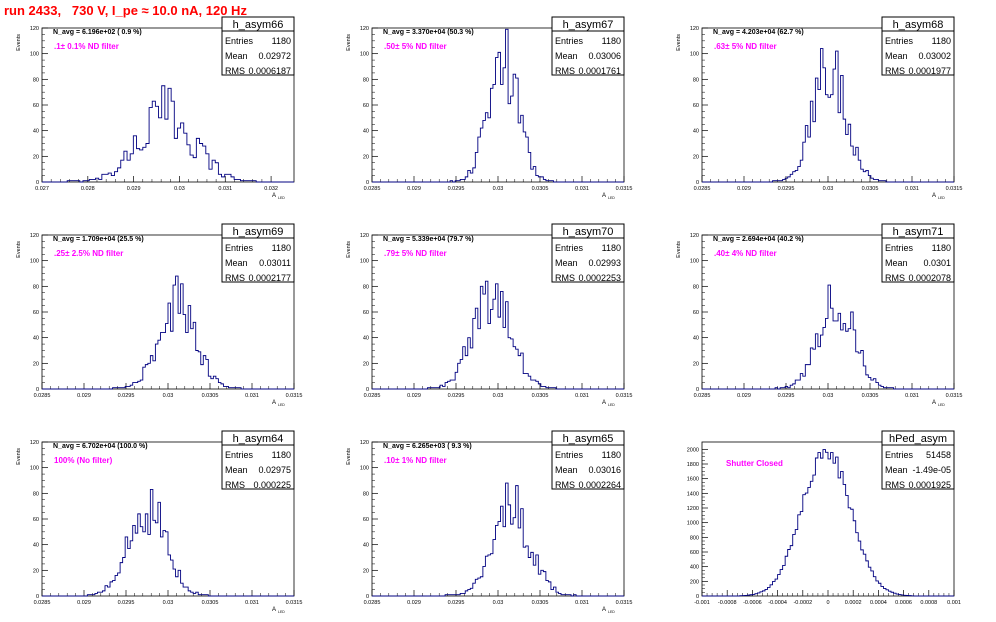 The image size is (996, 622). Describe the element at coordinates (97, 32) in the screenshot. I see `navg-label: N_avg = 6.196e+02 ( 0.9 %)` at that location.